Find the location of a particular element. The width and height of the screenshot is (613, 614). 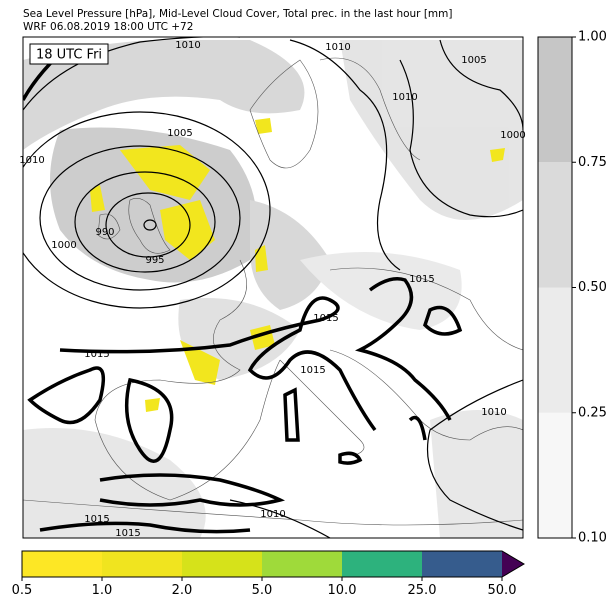

cloud-colorbar-tick-label: 0.10 is located at coordinates (592, 538).